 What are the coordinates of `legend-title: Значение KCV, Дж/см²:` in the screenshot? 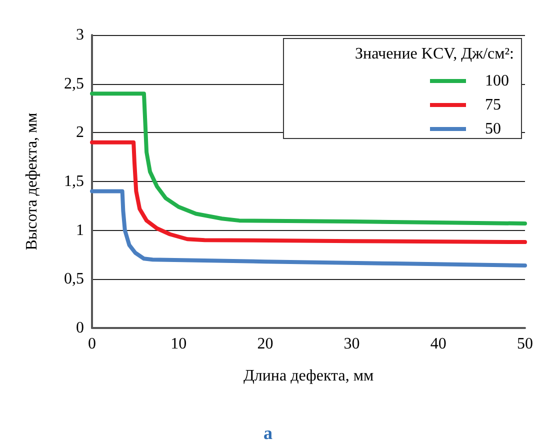 It's located at (434, 54).